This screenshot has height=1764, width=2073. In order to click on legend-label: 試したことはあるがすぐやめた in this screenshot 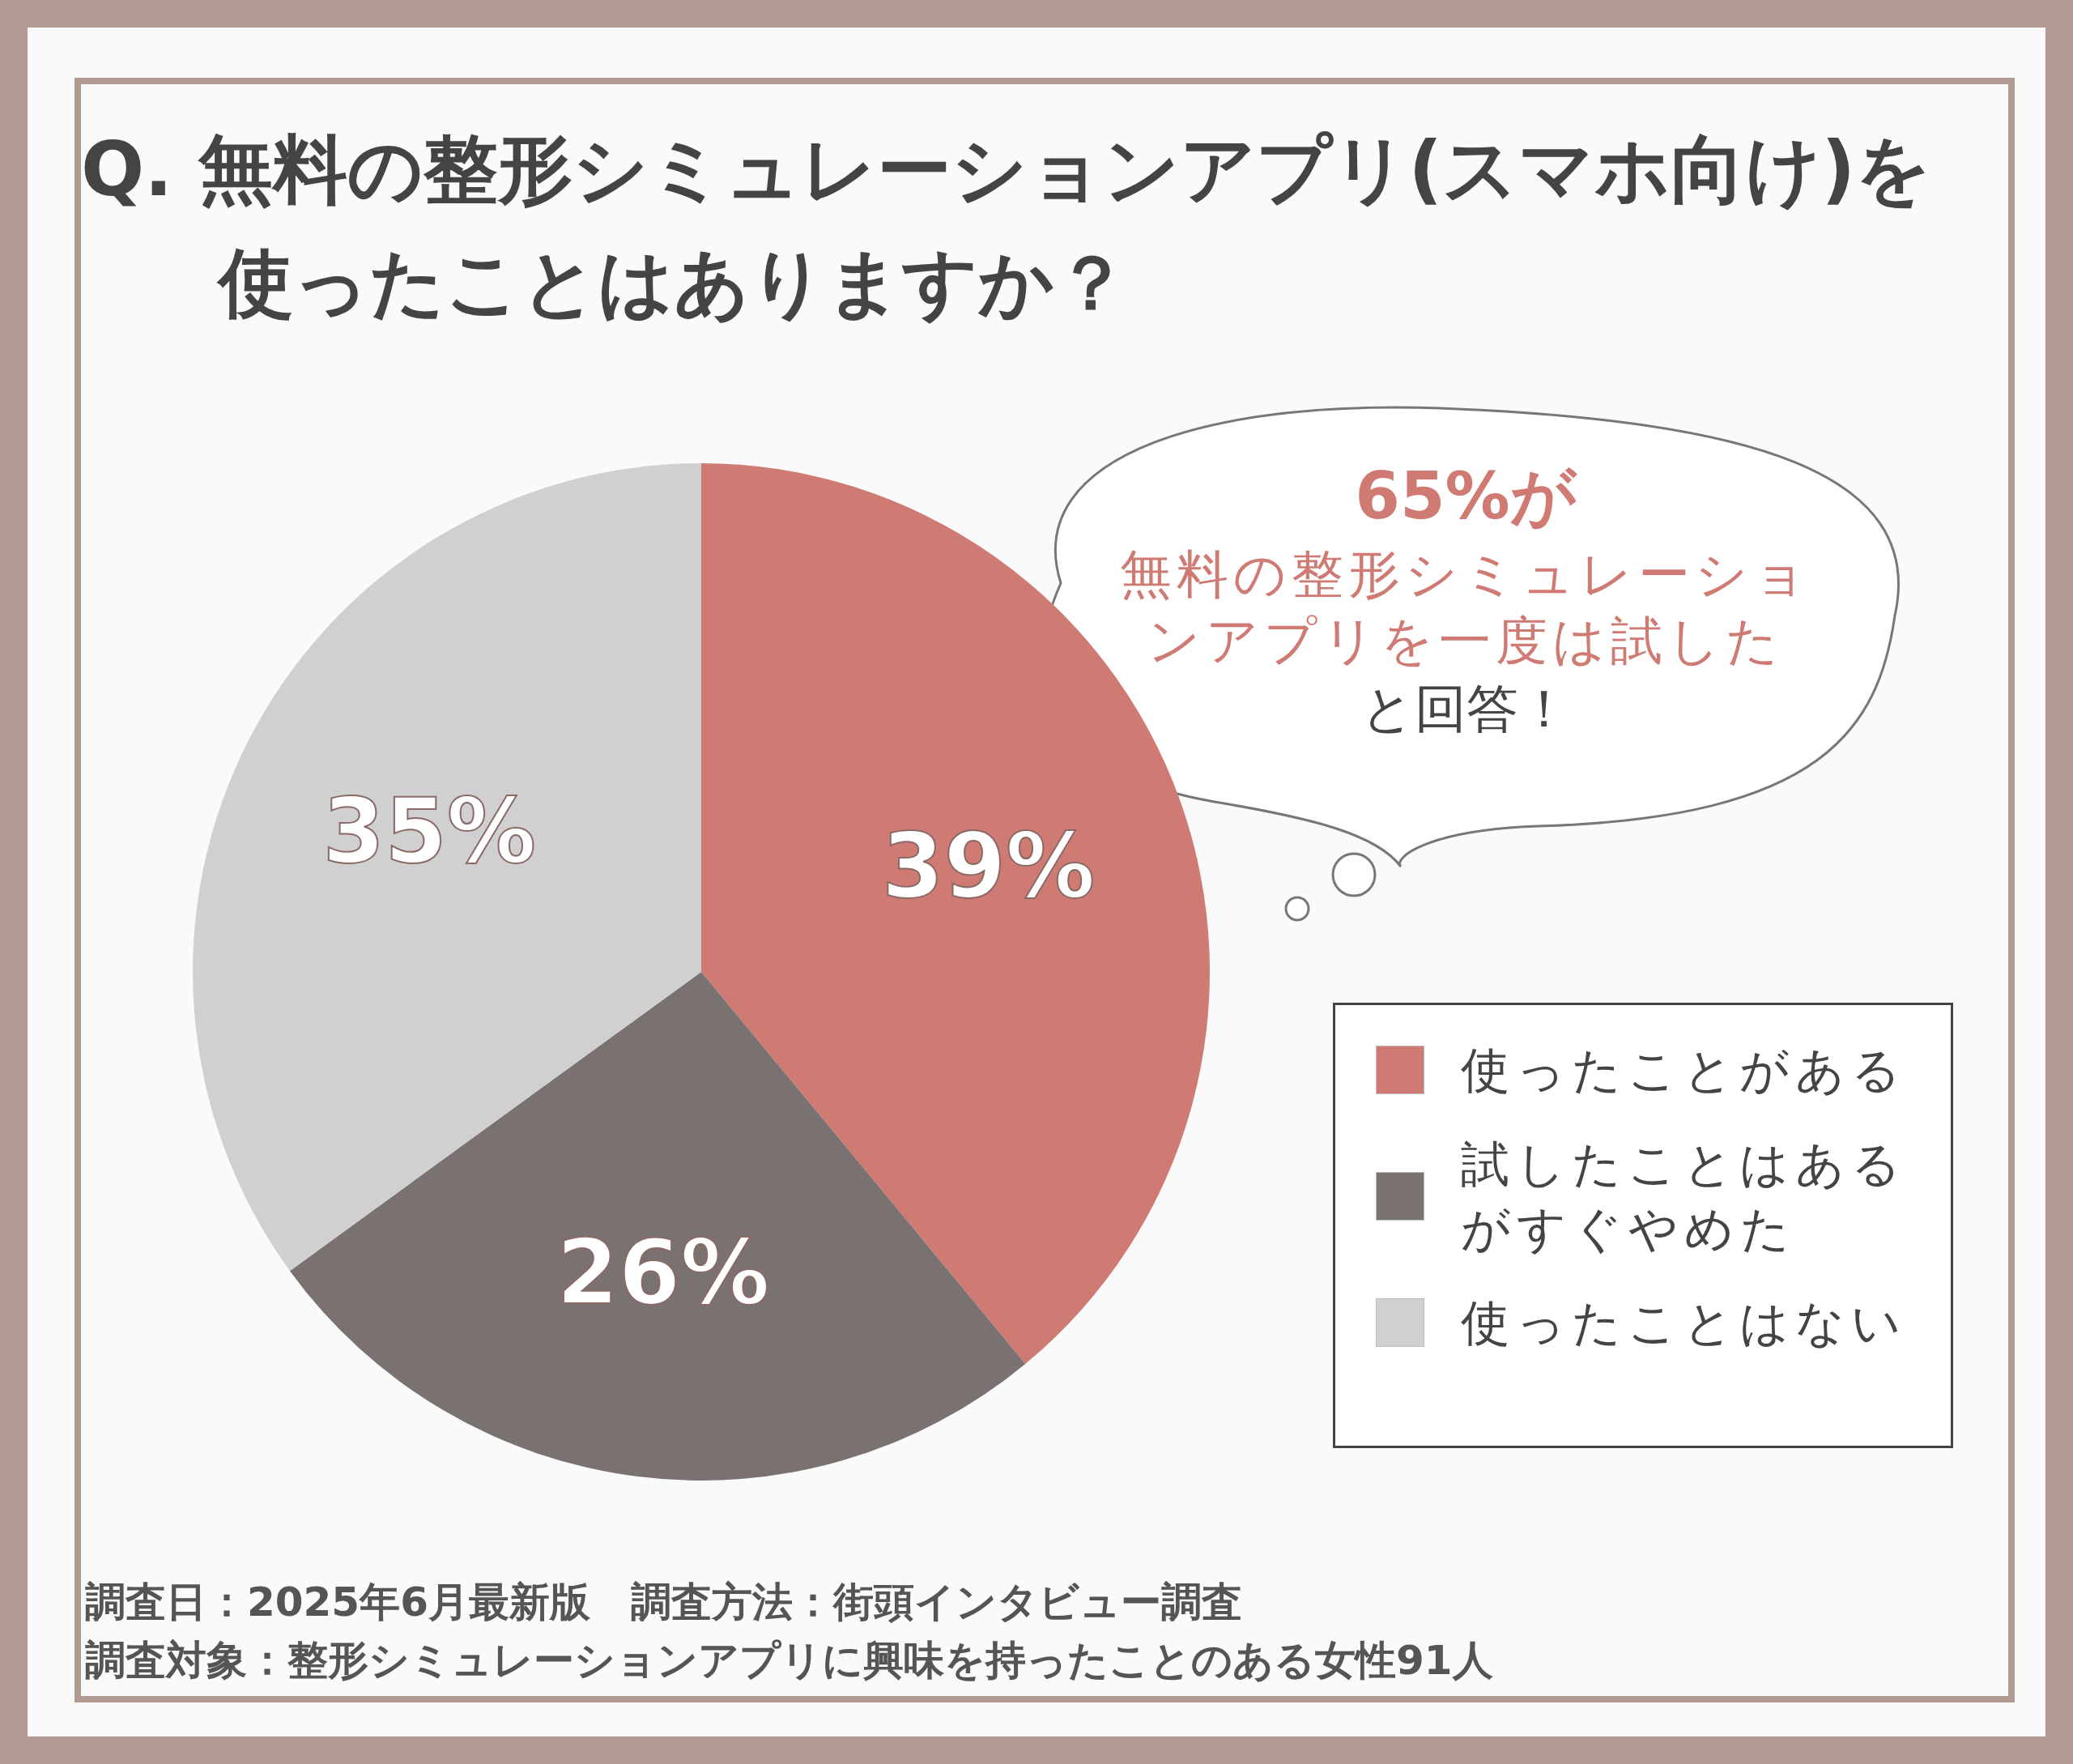, I will do `click(1684, 1197)`.